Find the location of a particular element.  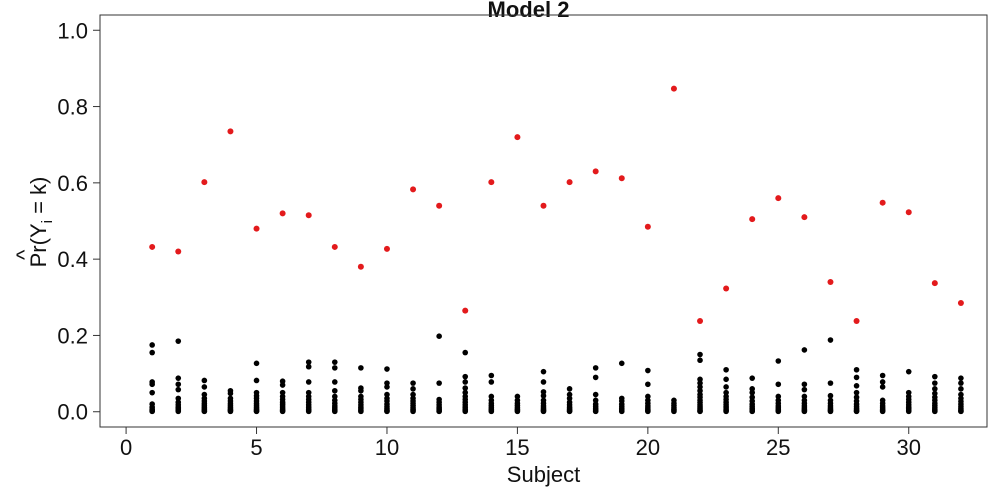

x-axis: 0 5 10 15 20 25 30 is located at coordinates (520, 443).